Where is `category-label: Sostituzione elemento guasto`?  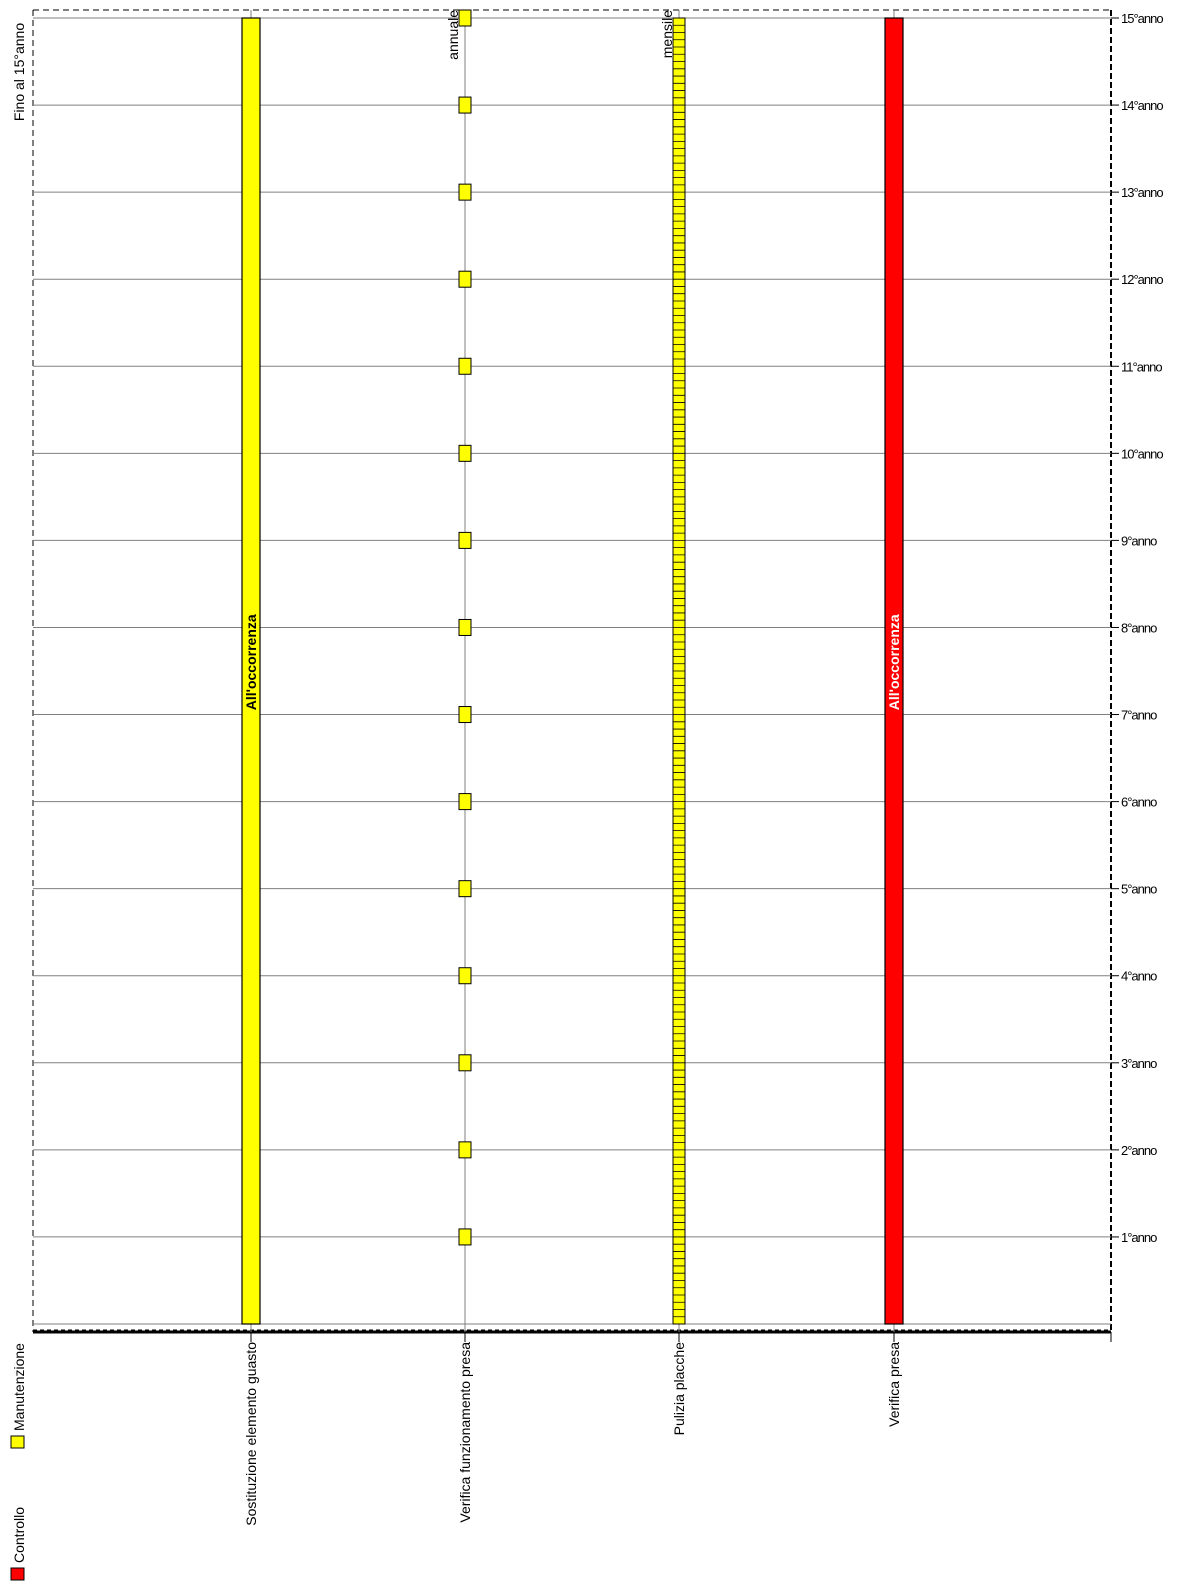 category-label: Sostituzione elemento guasto is located at coordinates (251, 1434).